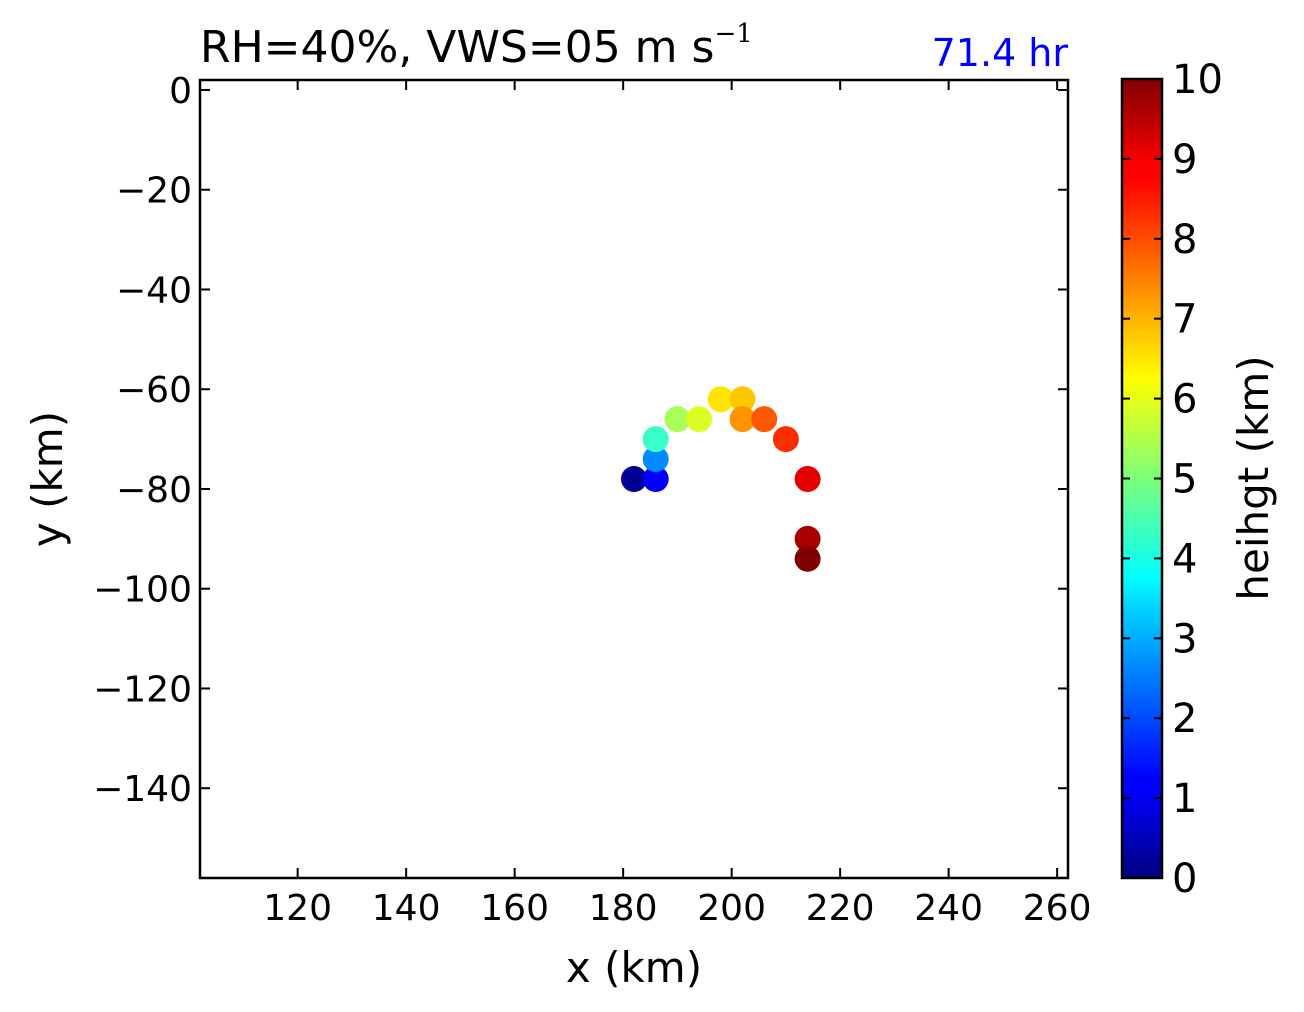 The height and width of the screenshot is (1012, 1304). I want to click on chart-title-text: RH=40%, VWS=05 m s, so click(457, 47).